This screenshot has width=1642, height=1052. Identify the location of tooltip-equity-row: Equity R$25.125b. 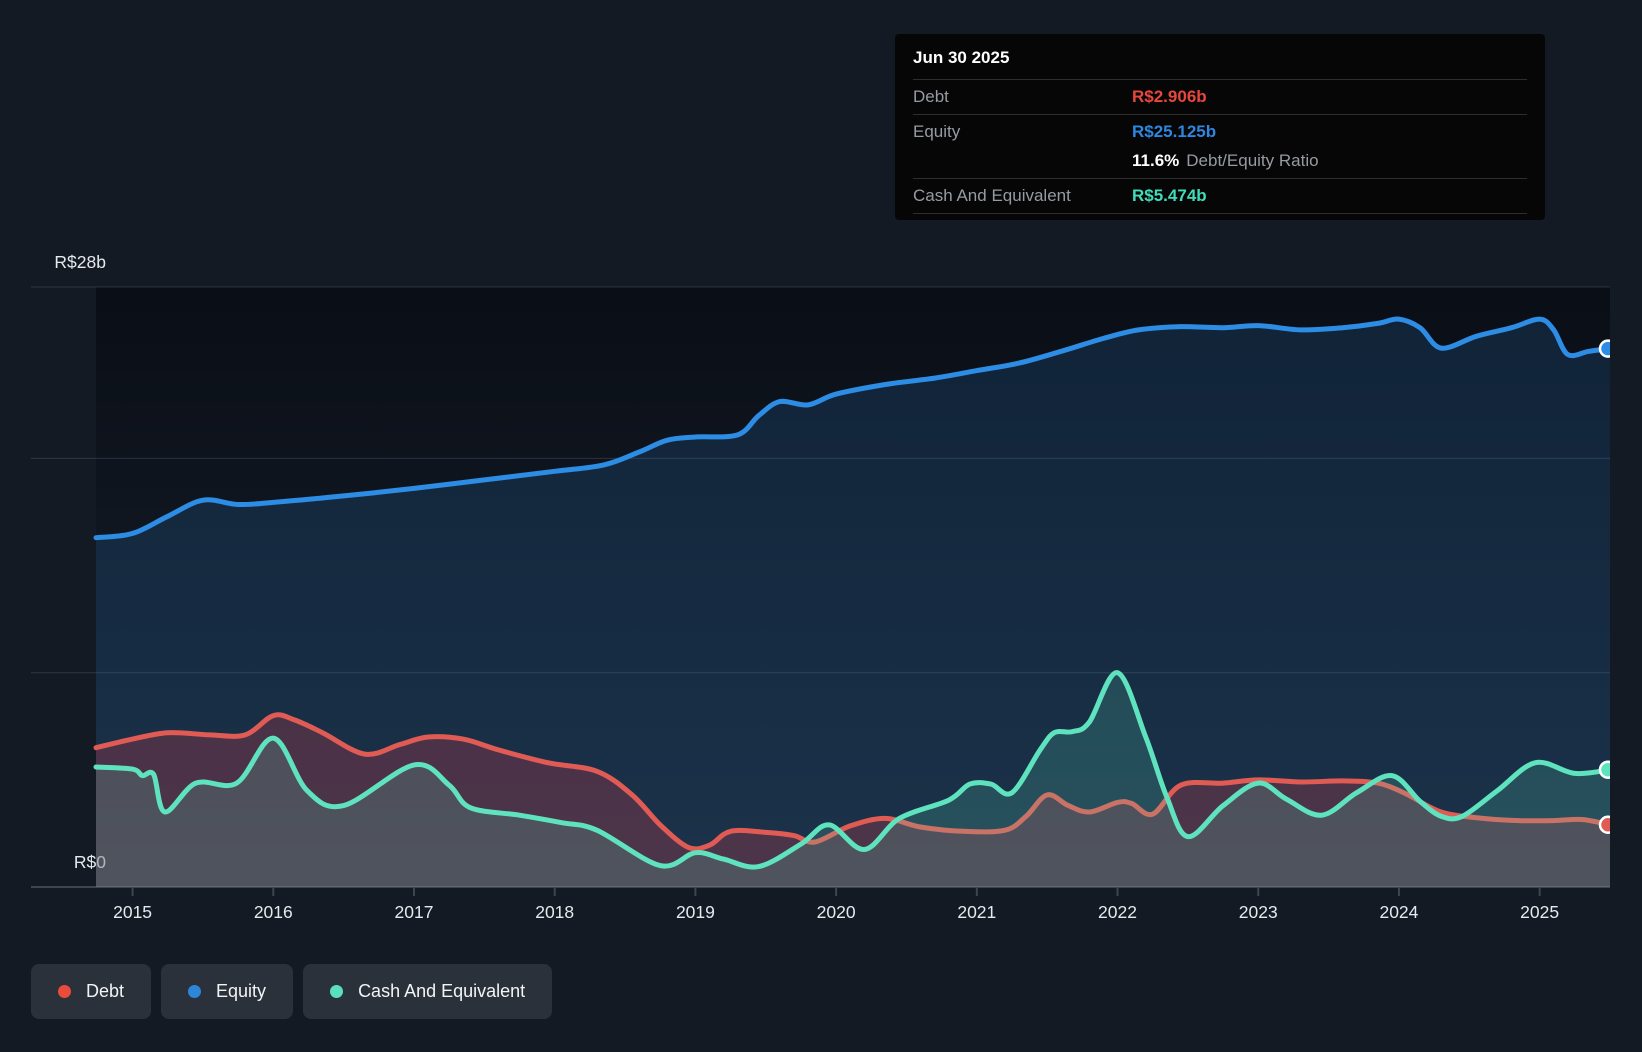
(1220, 129).